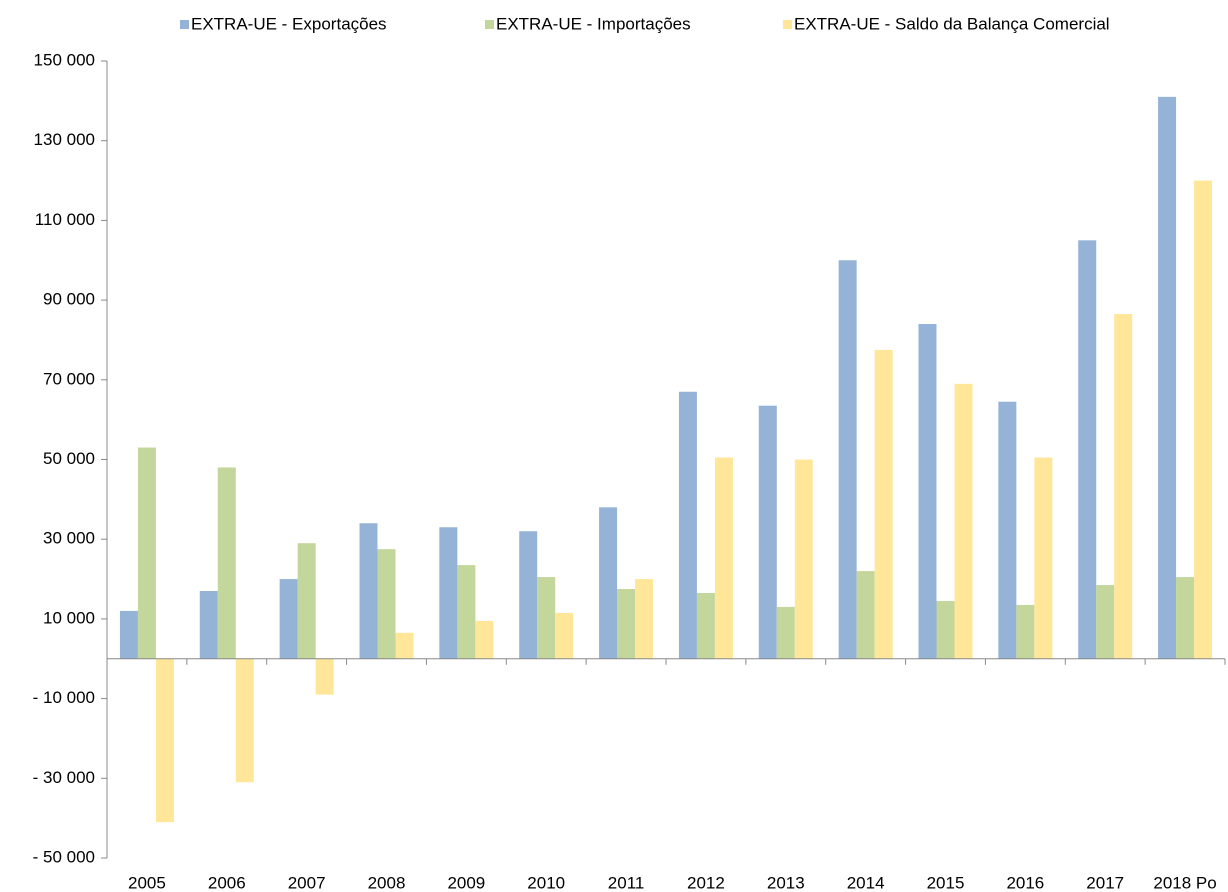 Image resolution: width=1228 pixels, height=892 pixels. Describe the element at coordinates (952, 23) in the screenshot. I see `legend-label: EXTRA-UE - Saldo da Balança Comercial` at that location.